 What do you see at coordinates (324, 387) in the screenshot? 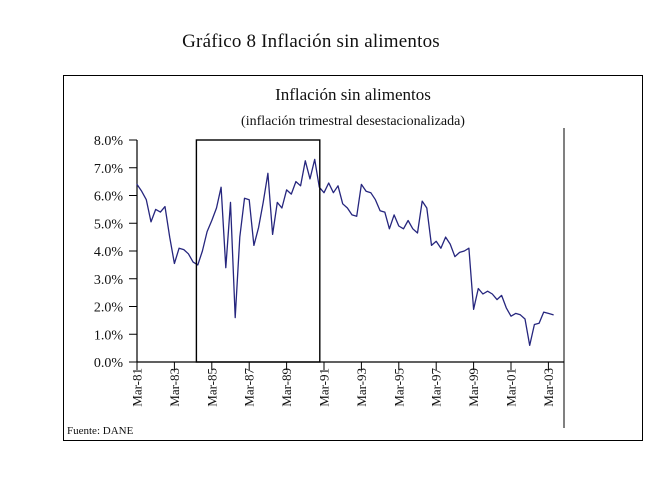
I see `x-tick-label: Mar-91` at bounding box center [324, 387].